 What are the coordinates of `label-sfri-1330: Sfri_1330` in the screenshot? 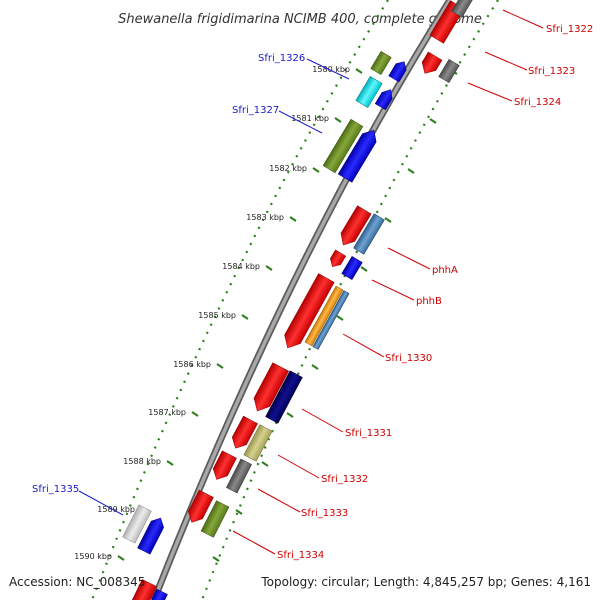 It's located at (408, 358).